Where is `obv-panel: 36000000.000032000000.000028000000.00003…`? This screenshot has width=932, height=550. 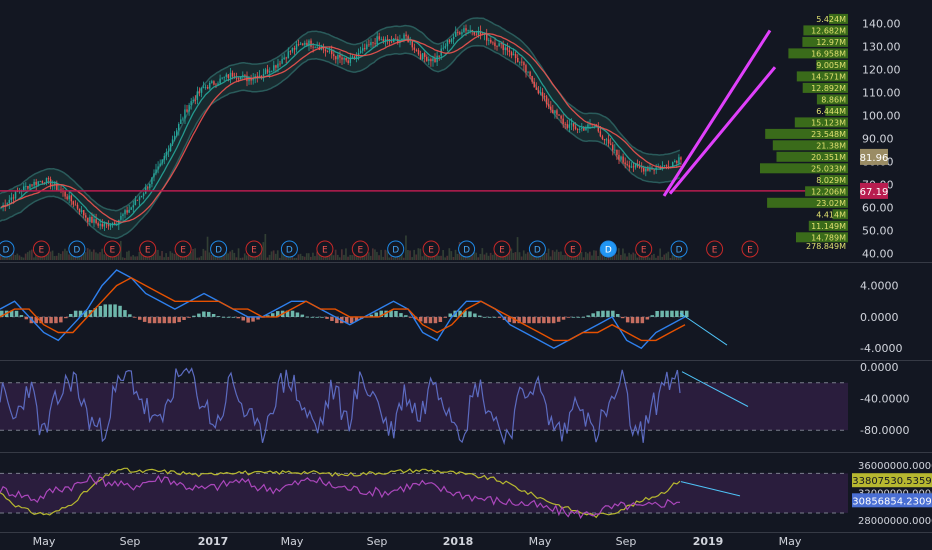
obv-panel: 36000000.000032000000.000028000000.00003… is located at coordinates (466, 494).